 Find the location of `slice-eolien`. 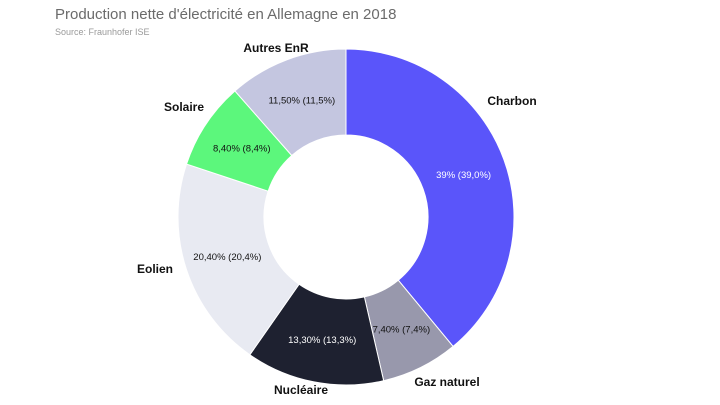

slice-eolien is located at coordinates (238, 259).